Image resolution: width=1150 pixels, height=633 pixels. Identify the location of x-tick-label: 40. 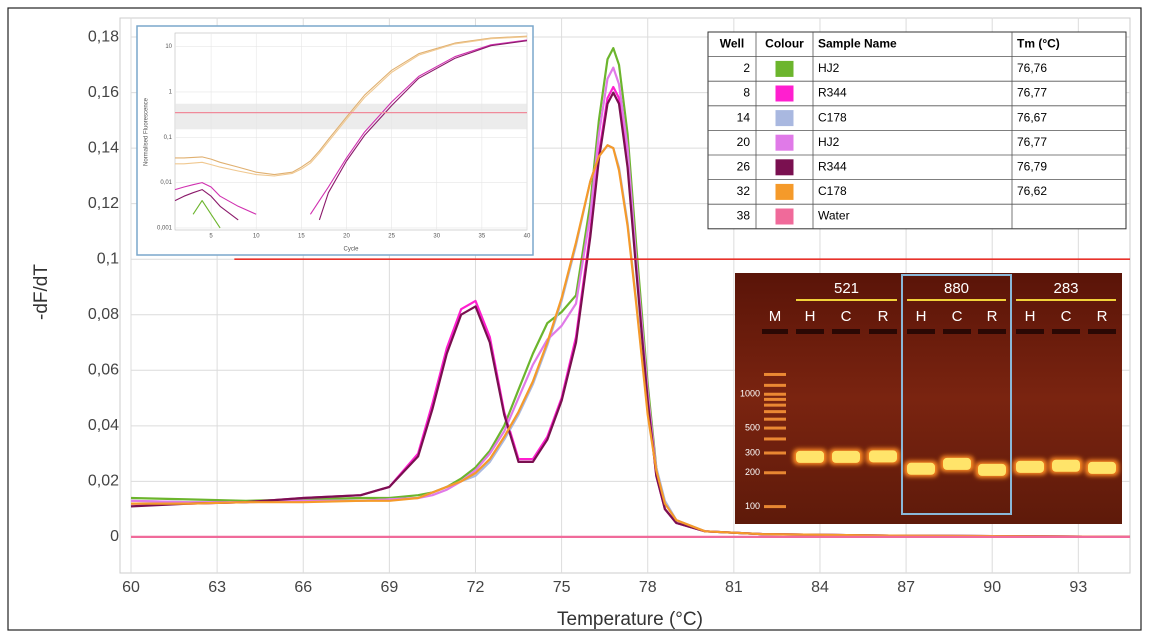
(527, 237).